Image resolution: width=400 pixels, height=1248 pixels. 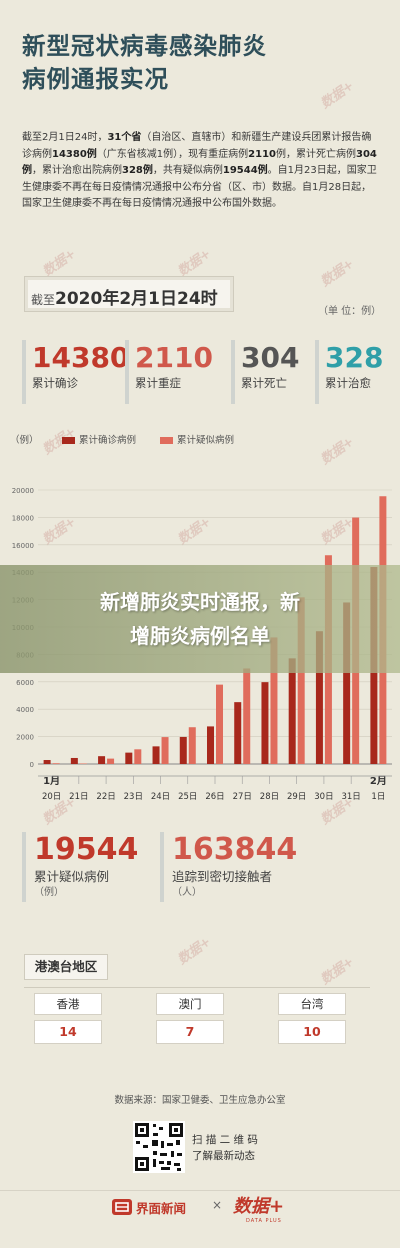 I want to click on x-tick-label: 22日, so click(x=105, y=797).